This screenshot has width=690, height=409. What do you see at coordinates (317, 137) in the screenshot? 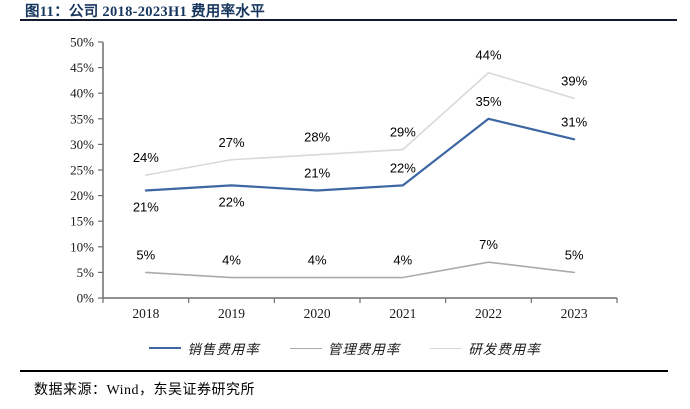
I see `data-label-研发费用率: 28%` at bounding box center [317, 137].